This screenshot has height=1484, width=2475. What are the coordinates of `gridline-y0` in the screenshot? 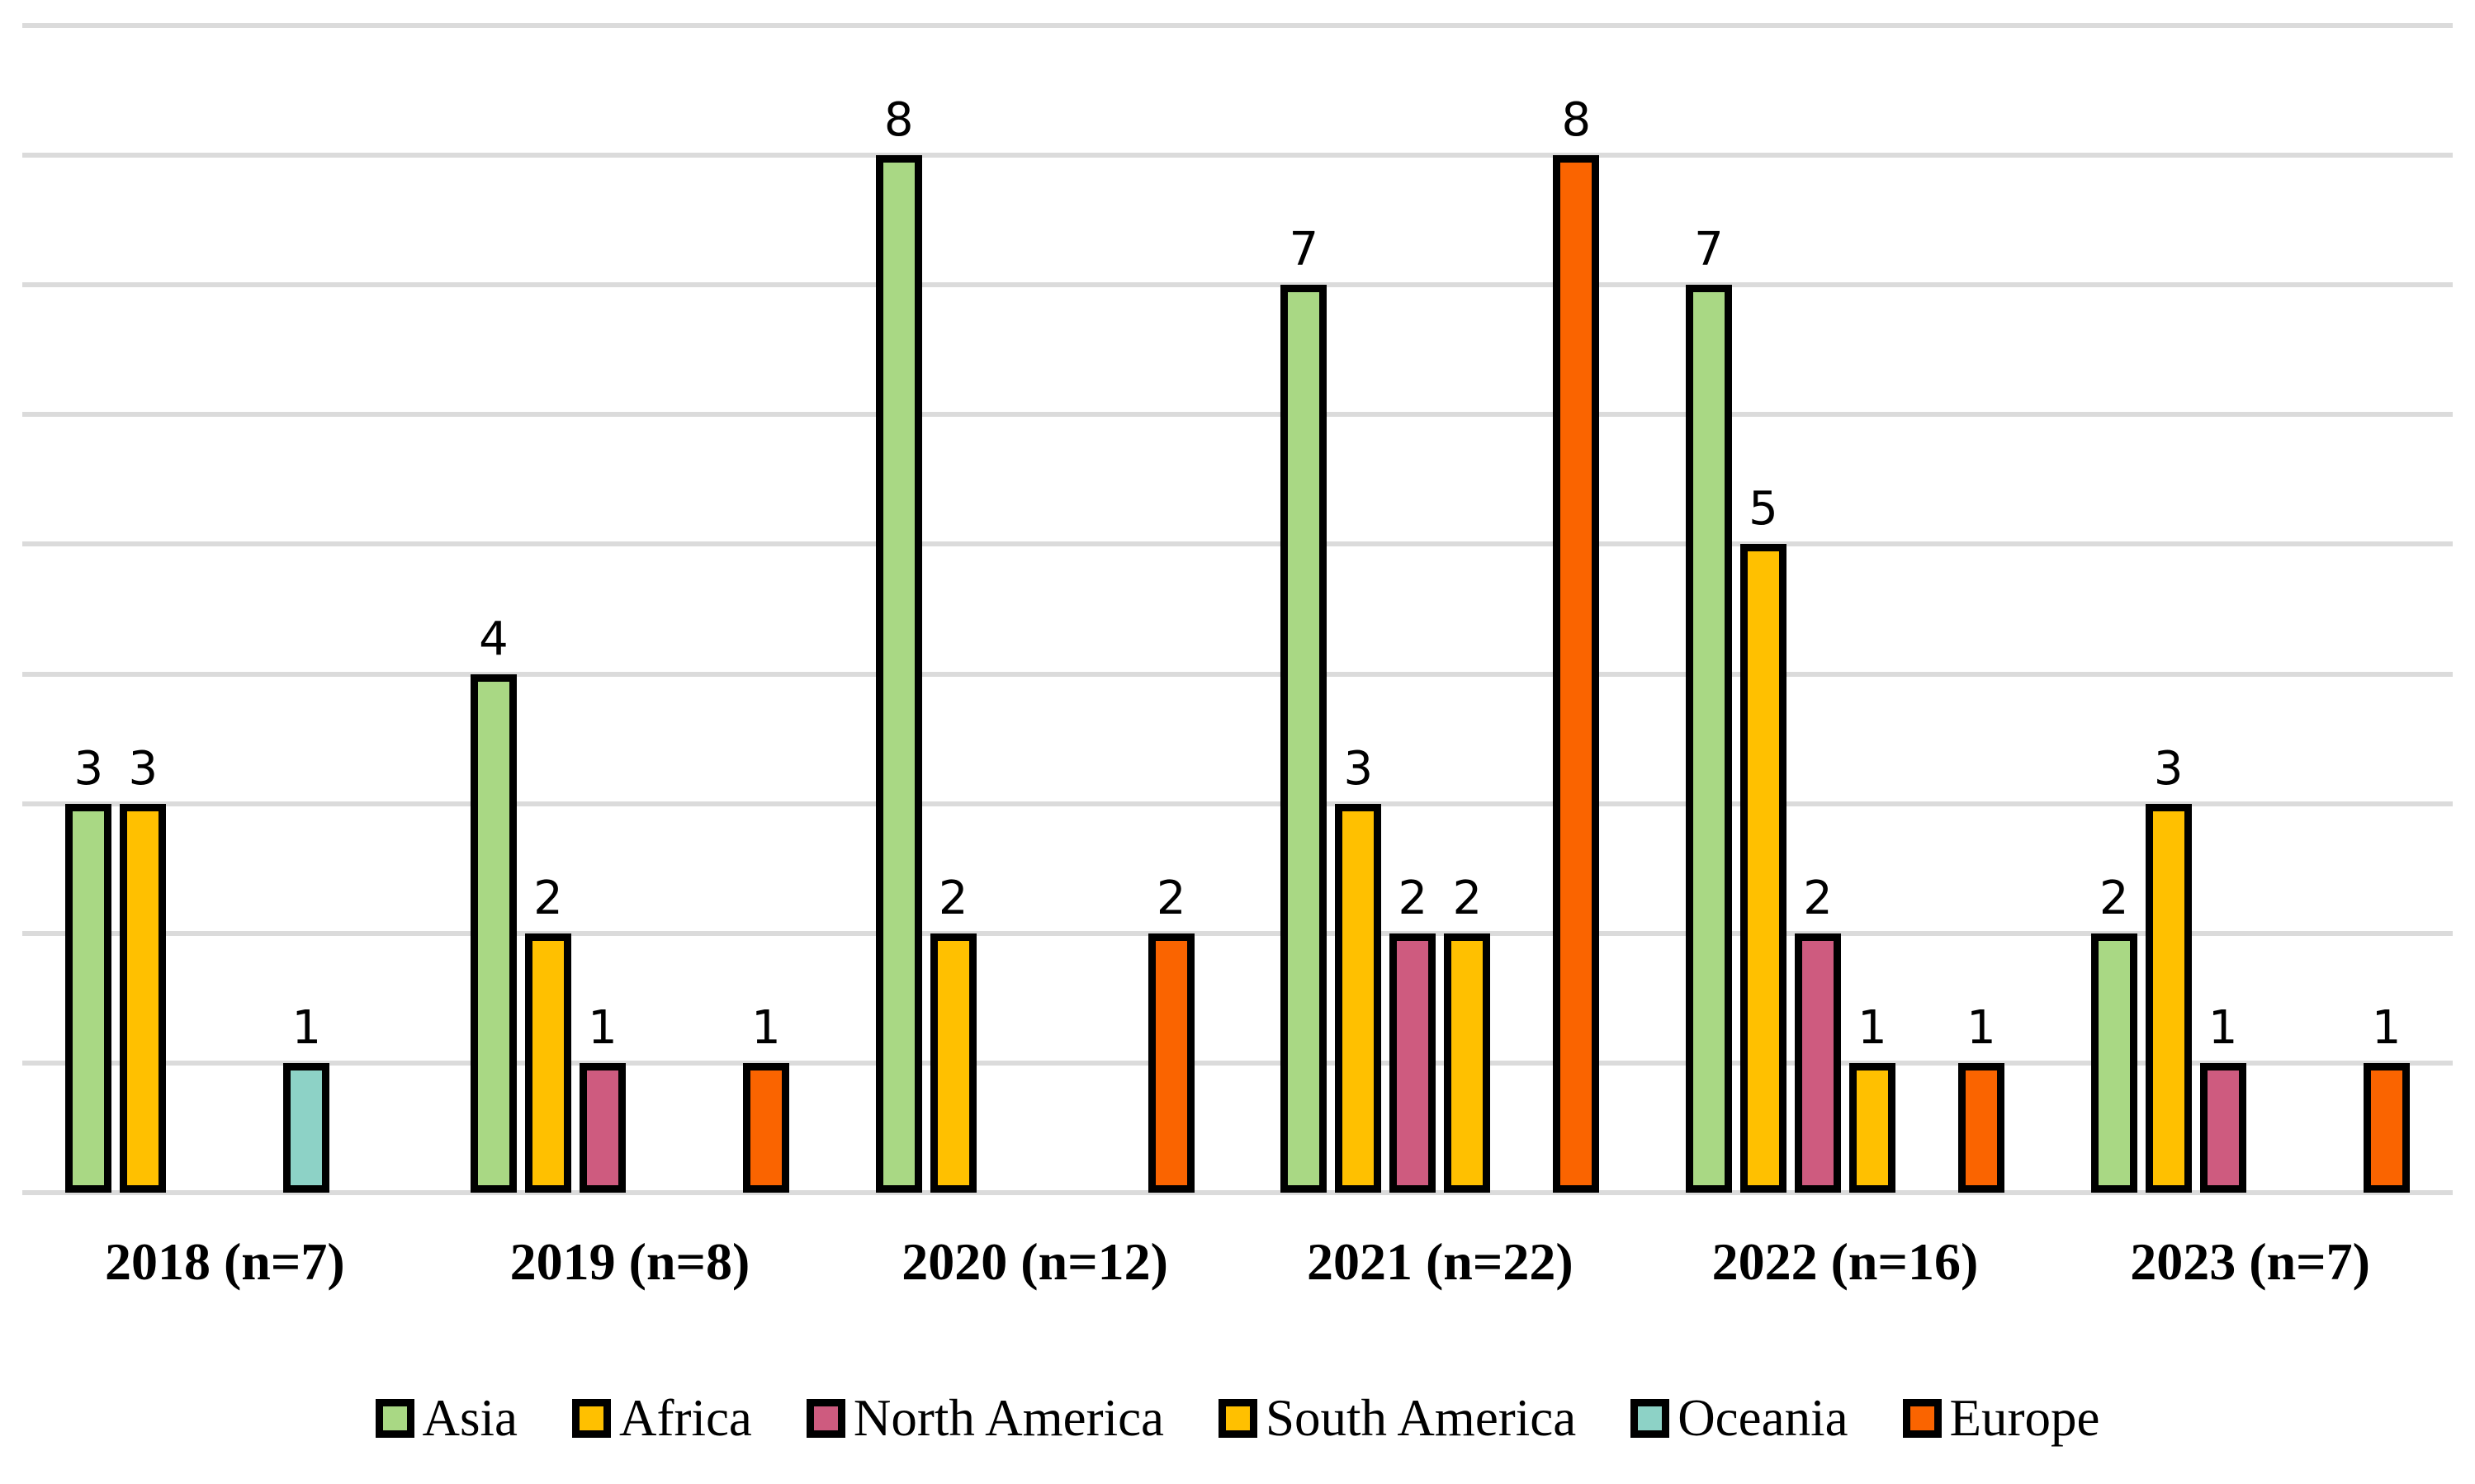 It's located at (1237, 1192).